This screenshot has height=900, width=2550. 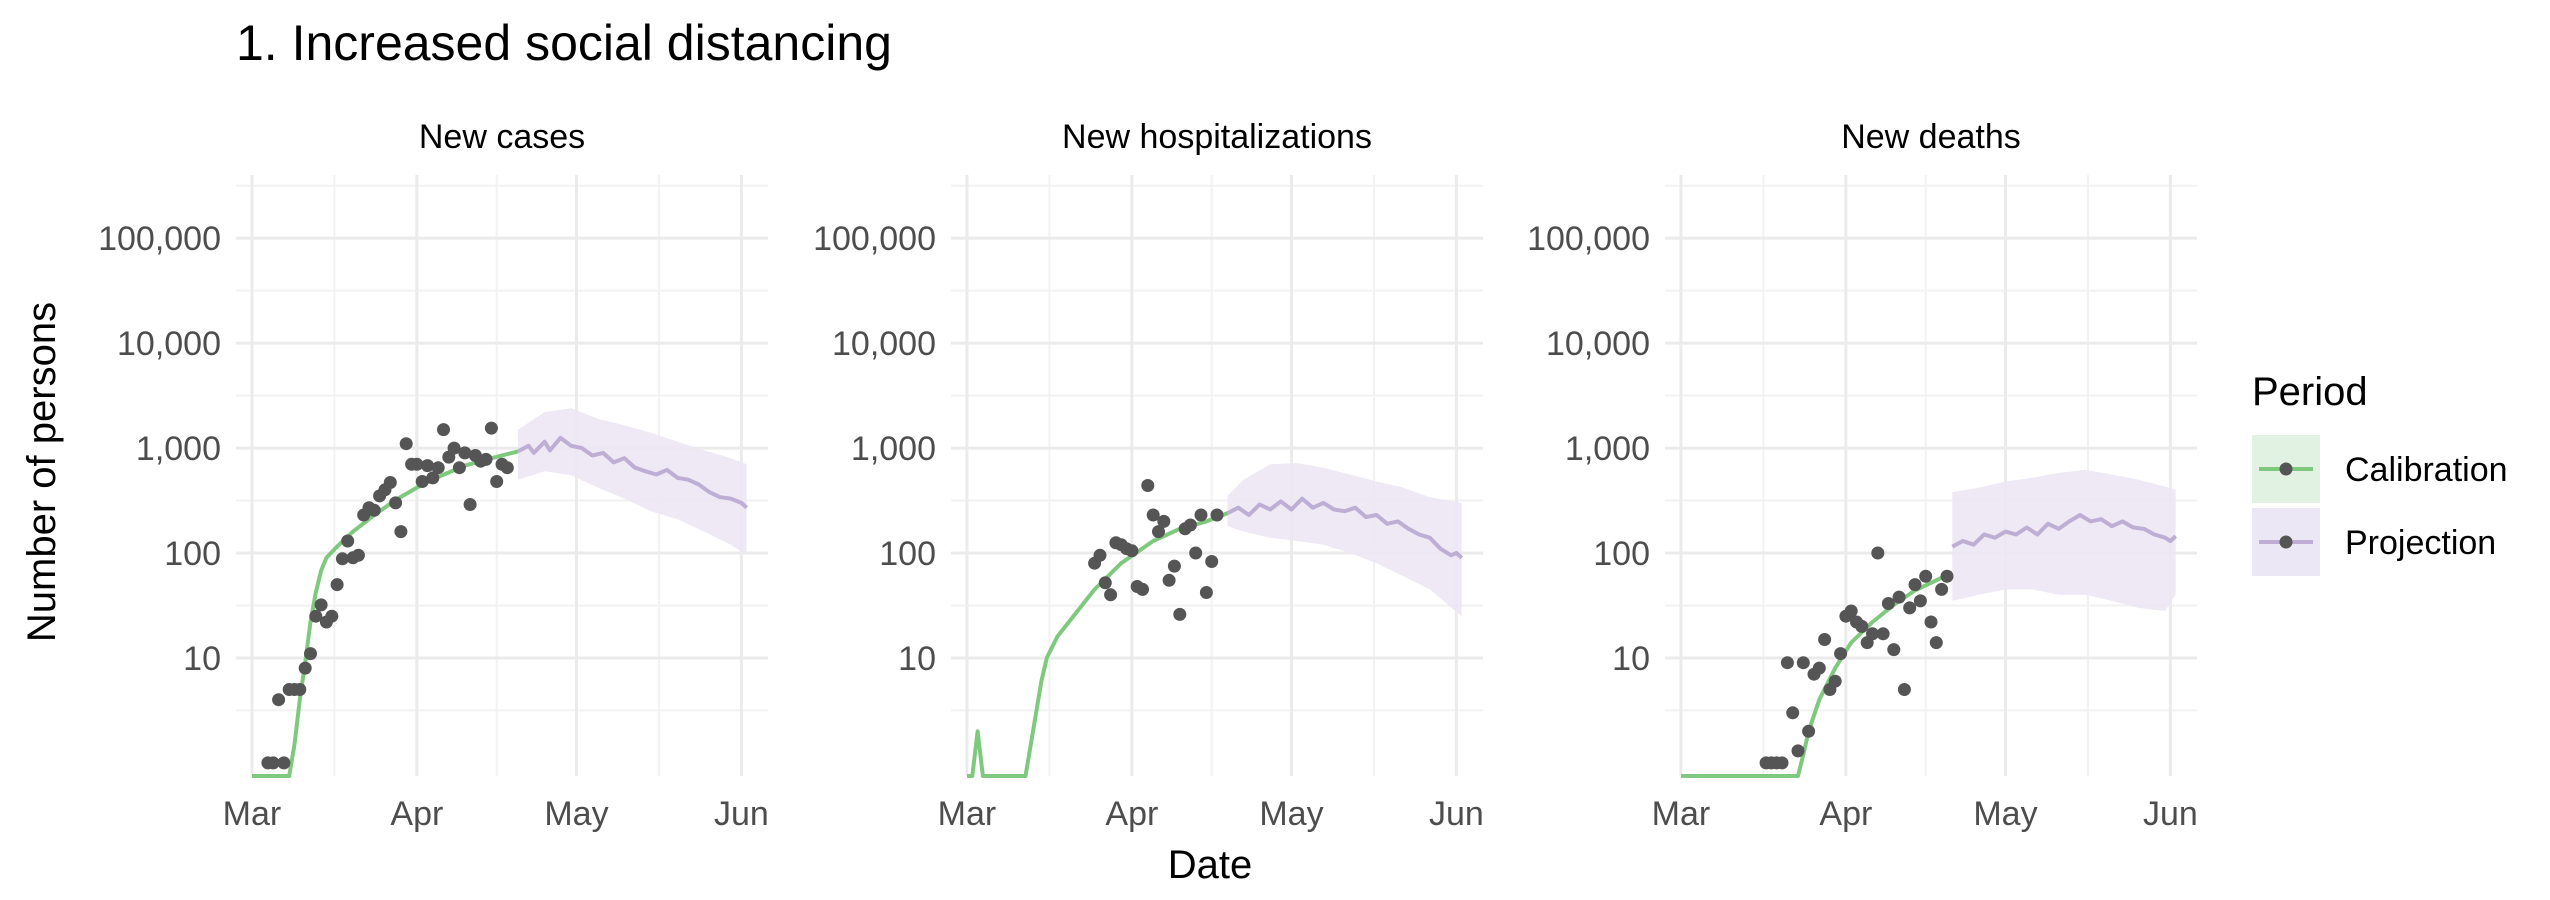 What do you see at coordinates (2380, 505) in the screenshot?
I see `legend-entries: Calibration Projection` at bounding box center [2380, 505].